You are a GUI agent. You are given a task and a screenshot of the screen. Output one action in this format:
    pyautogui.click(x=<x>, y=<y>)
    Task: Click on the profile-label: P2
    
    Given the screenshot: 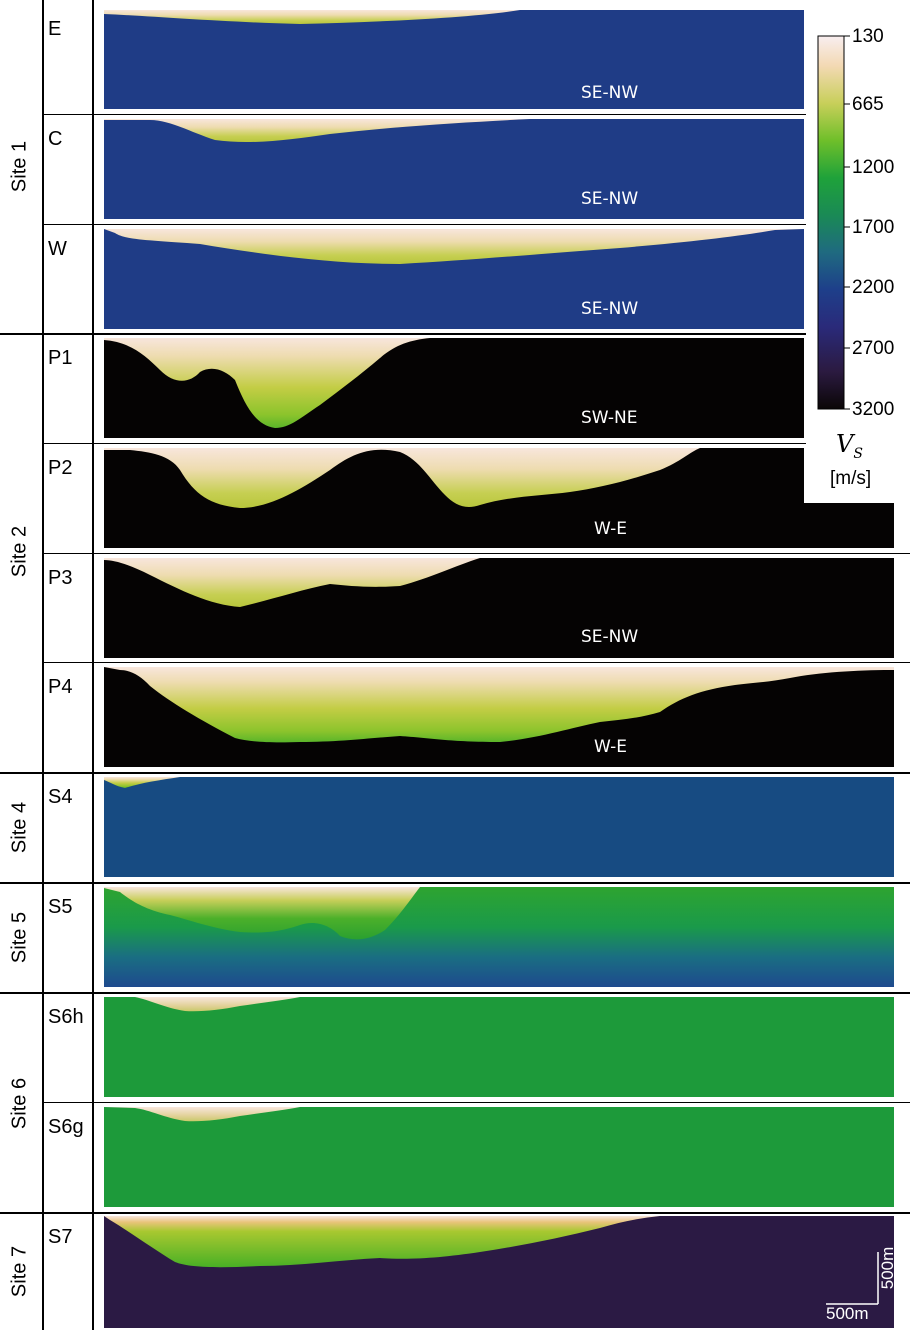 What is the action you would take?
    pyautogui.click(x=60, y=468)
    